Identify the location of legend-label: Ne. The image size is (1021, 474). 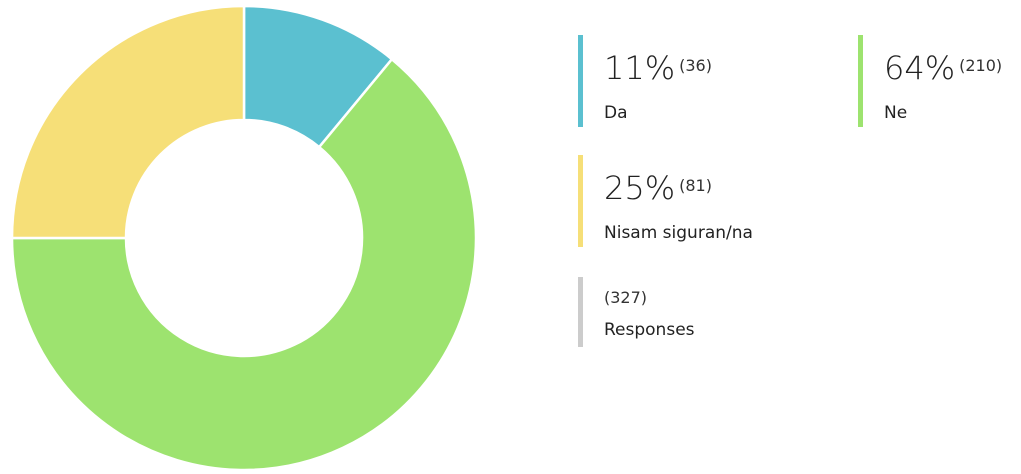
(895, 113).